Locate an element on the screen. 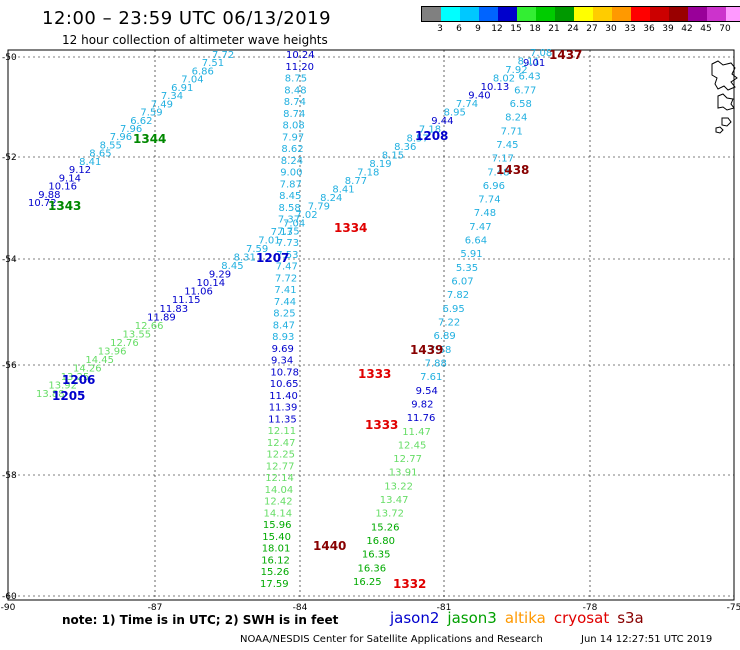 This screenshot has height=650, width=740. wave-height-point: 13.55 is located at coordinates (137, 334).